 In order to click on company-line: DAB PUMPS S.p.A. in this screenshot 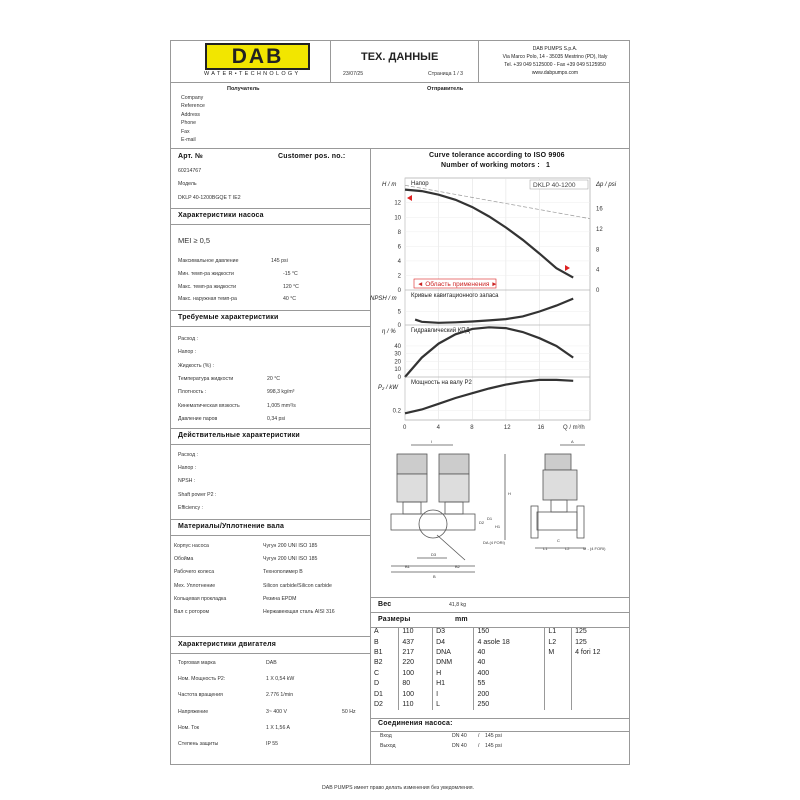, I will do `click(555, 49)`.